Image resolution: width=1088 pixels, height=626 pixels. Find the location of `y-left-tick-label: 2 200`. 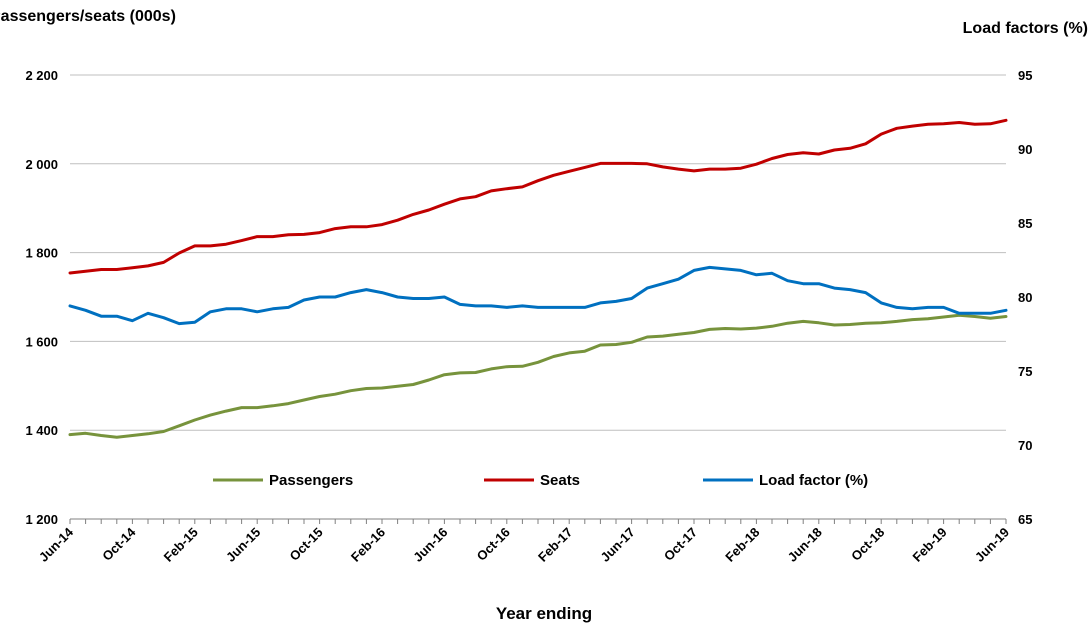

y-left-tick-label: 2 200 is located at coordinates (41, 75).